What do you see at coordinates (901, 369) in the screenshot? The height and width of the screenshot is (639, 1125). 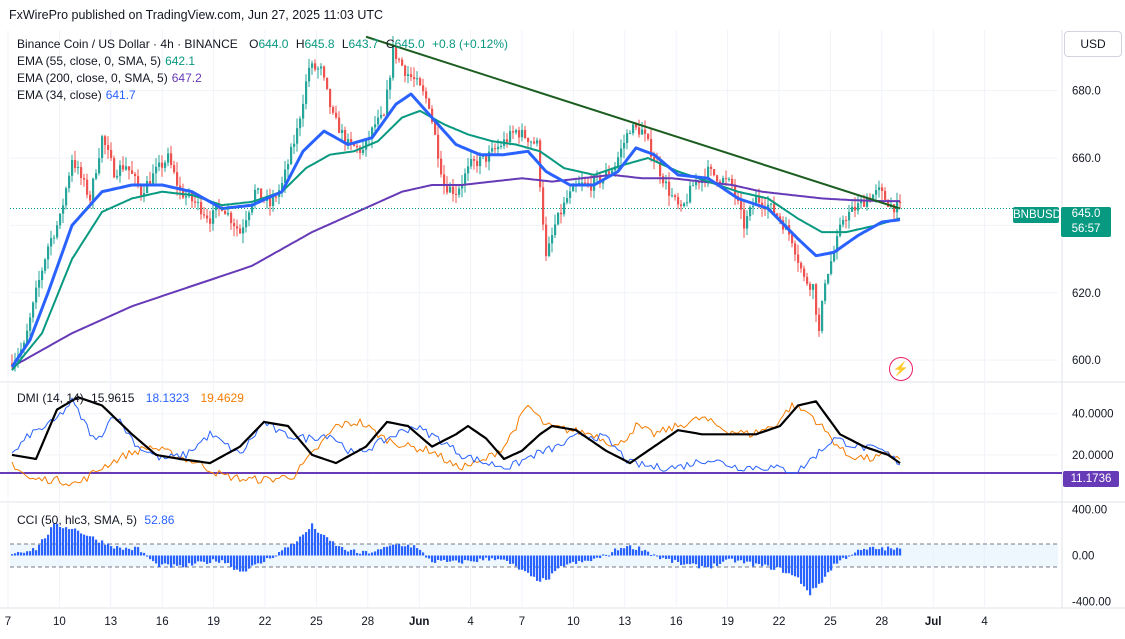 I see `flash-icon: ⚡` at bounding box center [901, 369].